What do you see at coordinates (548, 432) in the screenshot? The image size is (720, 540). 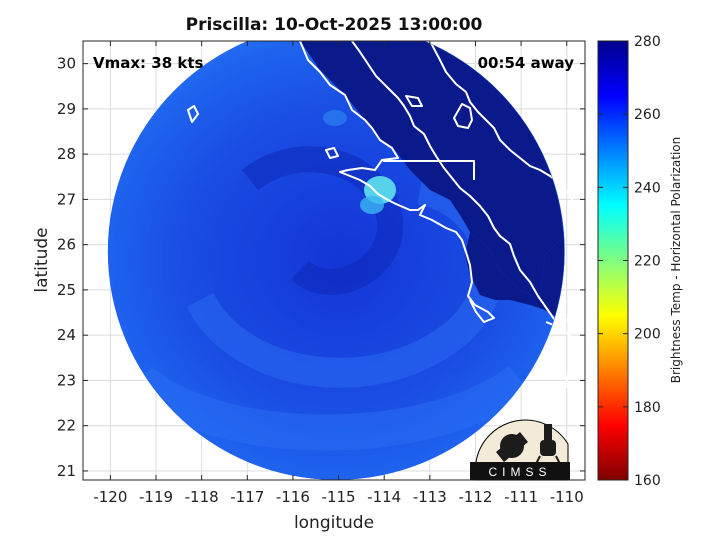 I see `tower-top-icon` at bounding box center [548, 432].